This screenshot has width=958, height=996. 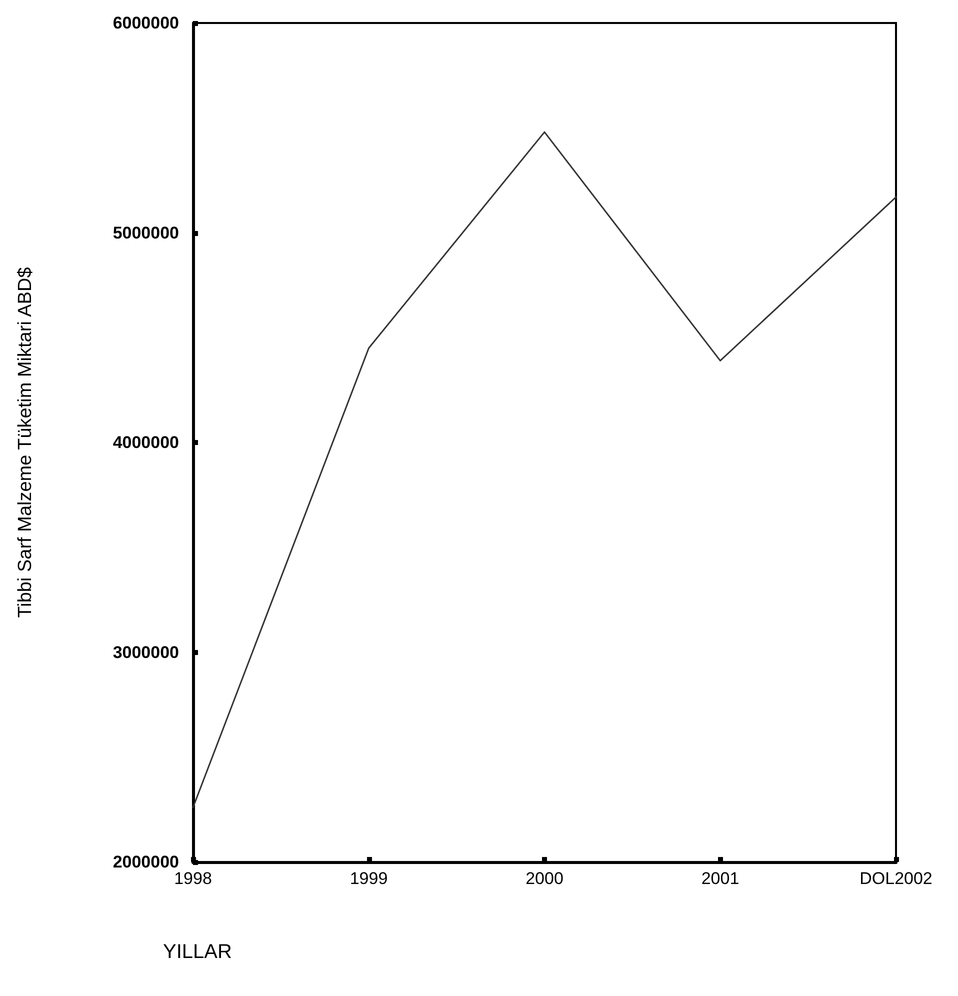 I want to click on x-tick-label: 2001, so click(x=720, y=878).